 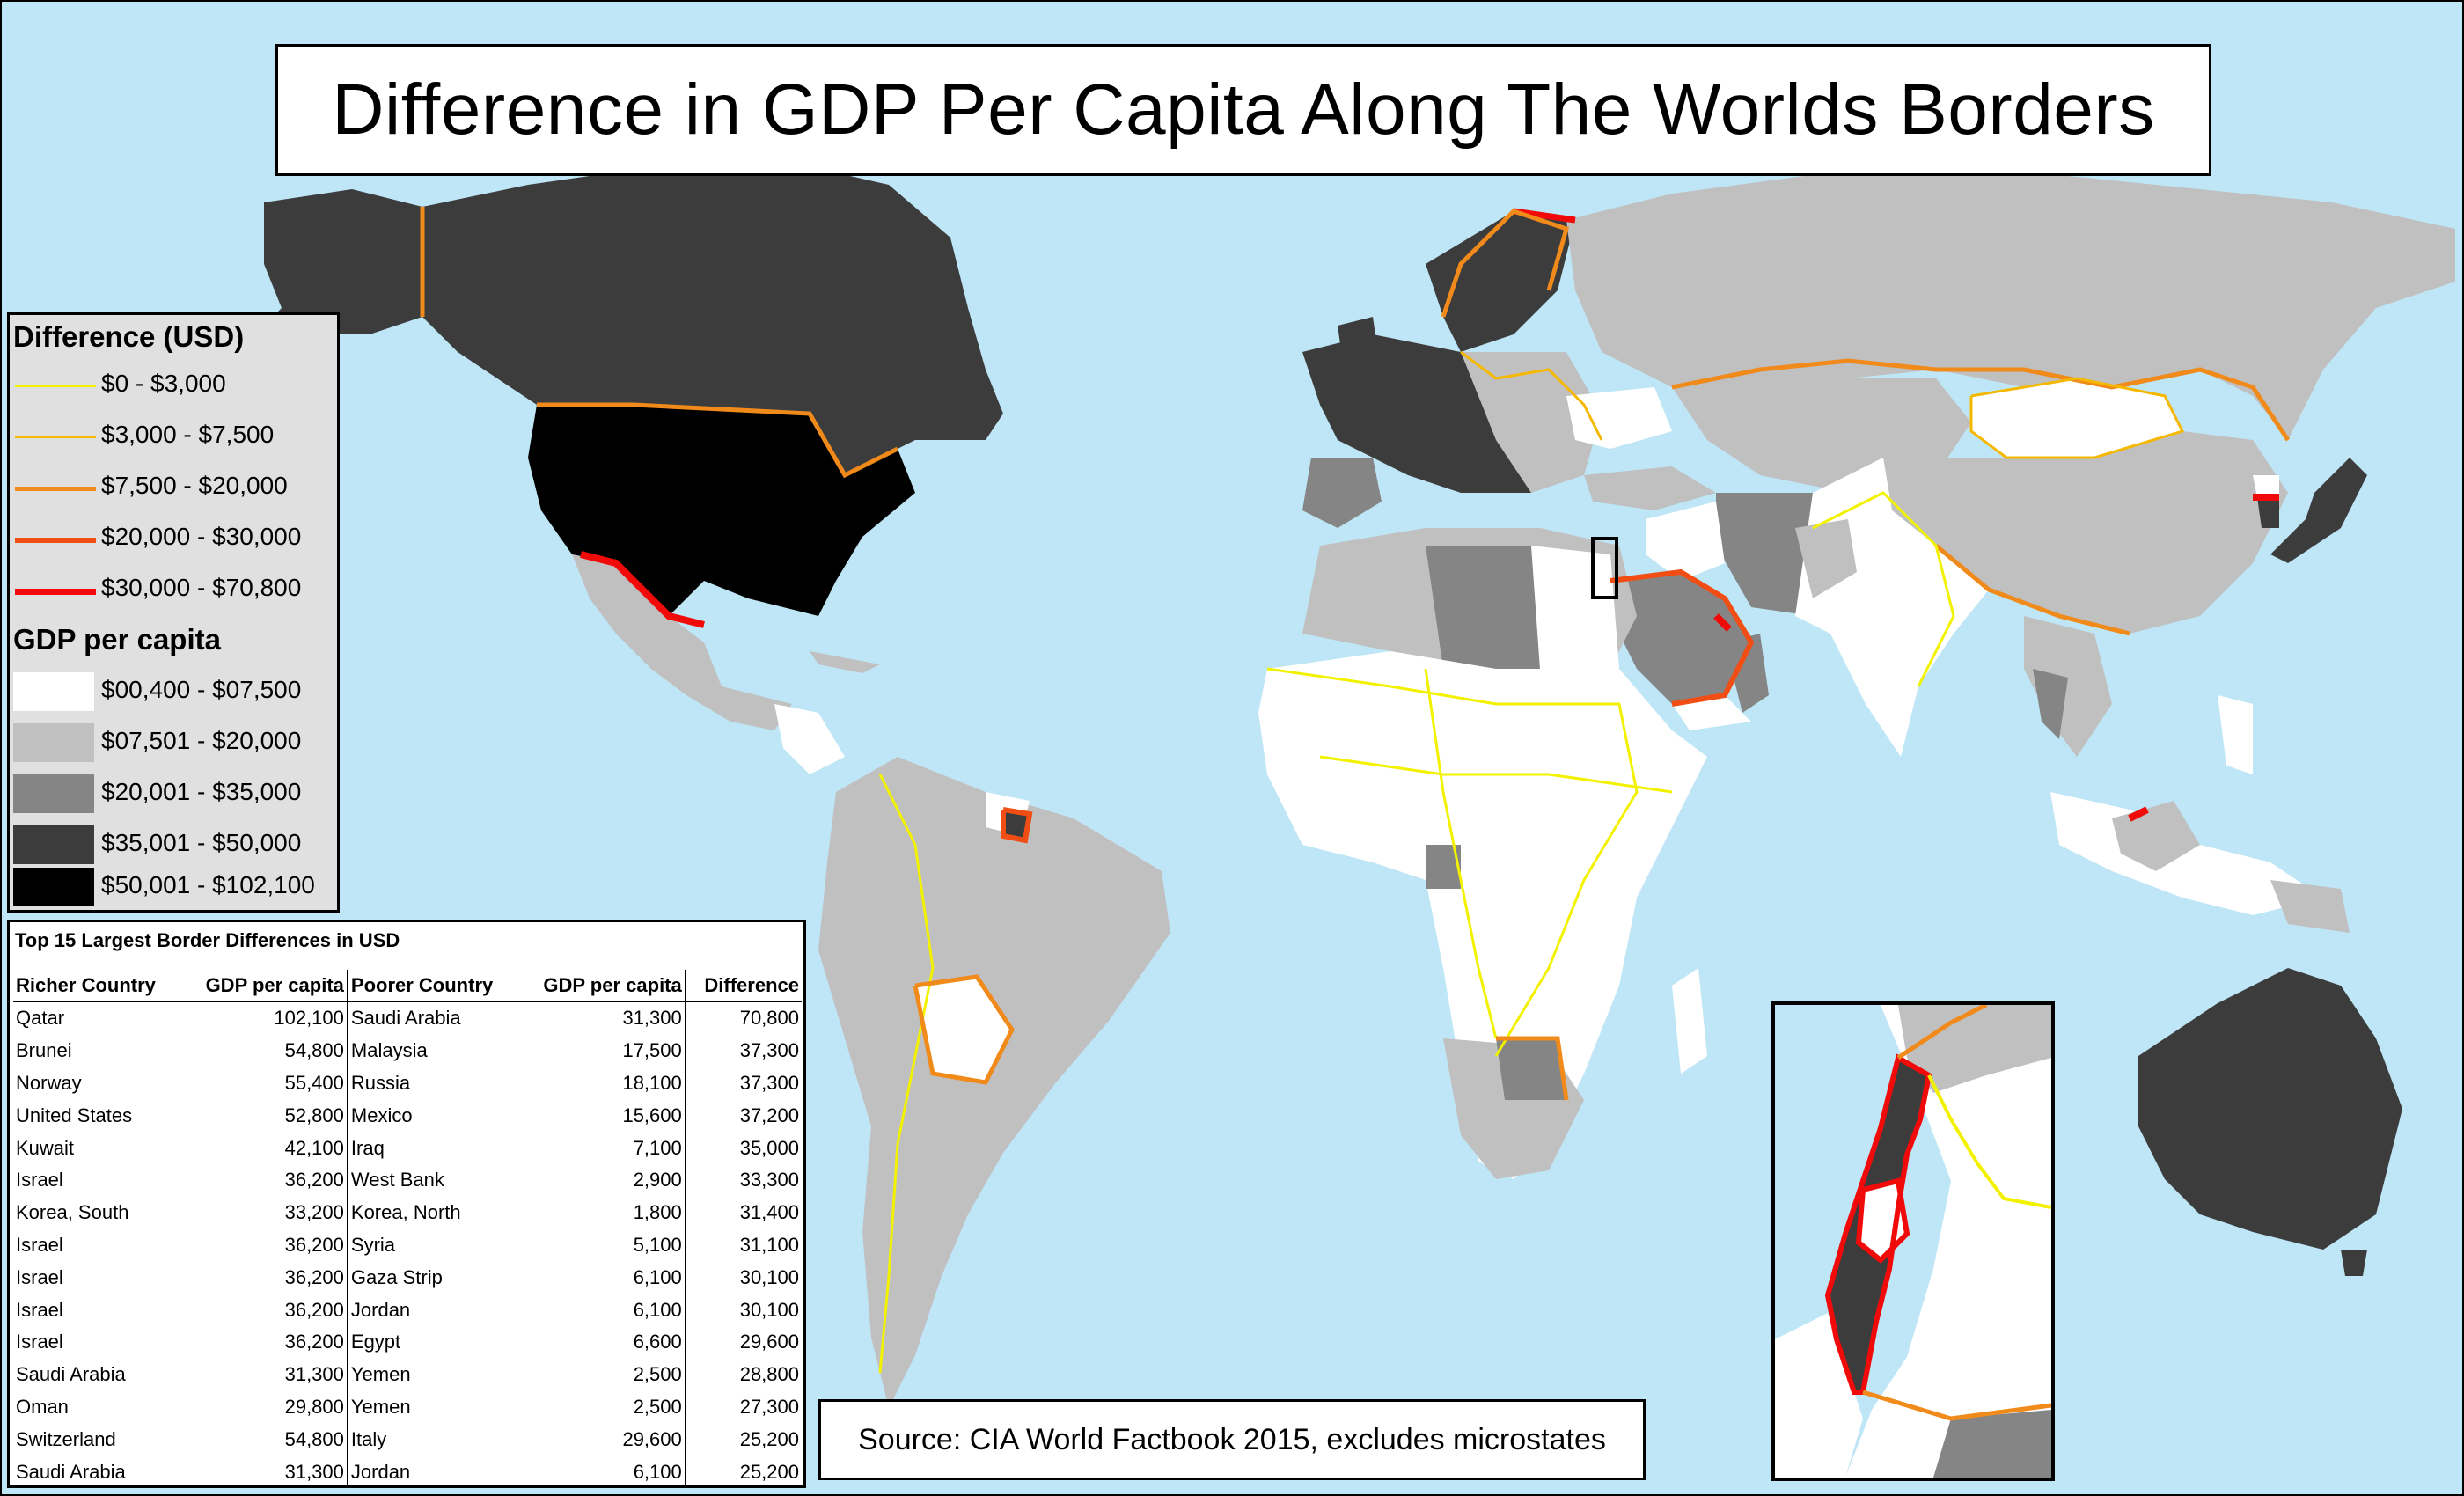 What do you see at coordinates (408, 1342) in the screenshot?
I see `table-row: Israel 36,200 Egypt 6,600 29,600` at bounding box center [408, 1342].